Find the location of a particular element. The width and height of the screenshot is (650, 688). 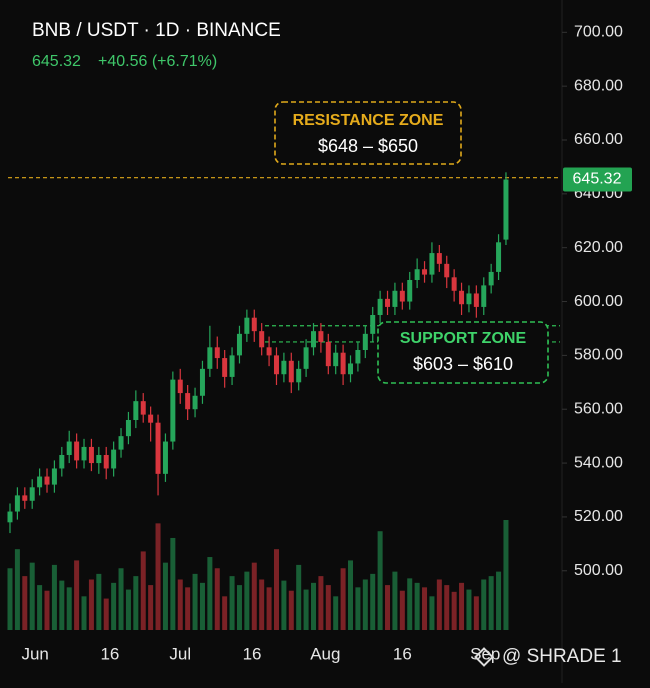

resistance-label: RESISTANCE ZONE is located at coordinates (368, 120).